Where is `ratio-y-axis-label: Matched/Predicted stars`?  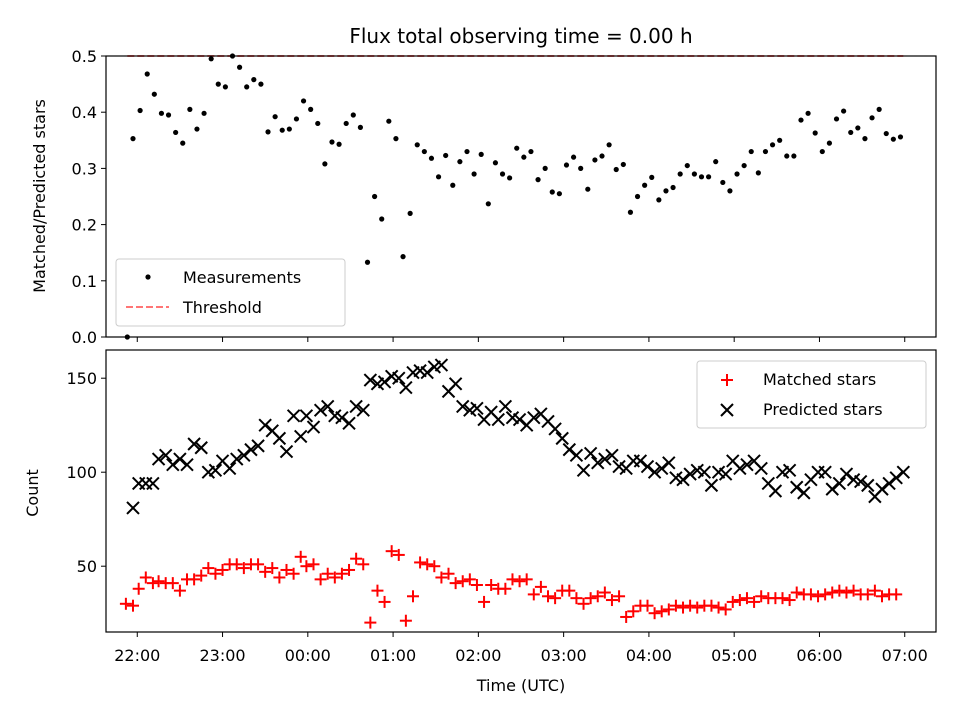
ratio-y-axis-label: Matched/Predicted stars is located at coordinates (39, 196).